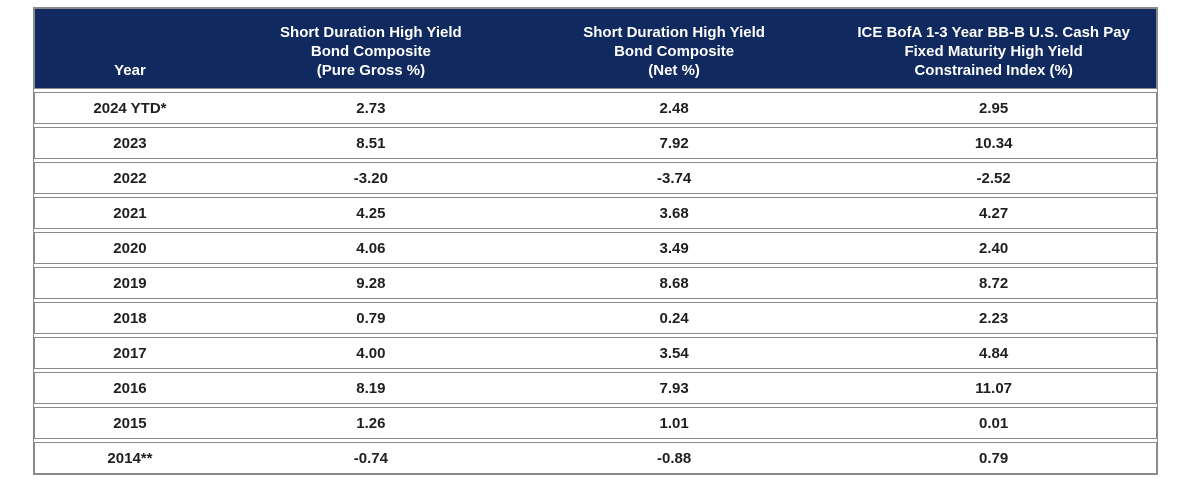 This screenshot has width=1178, height=486. What do you see at coordinates (674, 318) in the screenshot?
I see `net-cell: 0.24` at bounding box center [674, 318].